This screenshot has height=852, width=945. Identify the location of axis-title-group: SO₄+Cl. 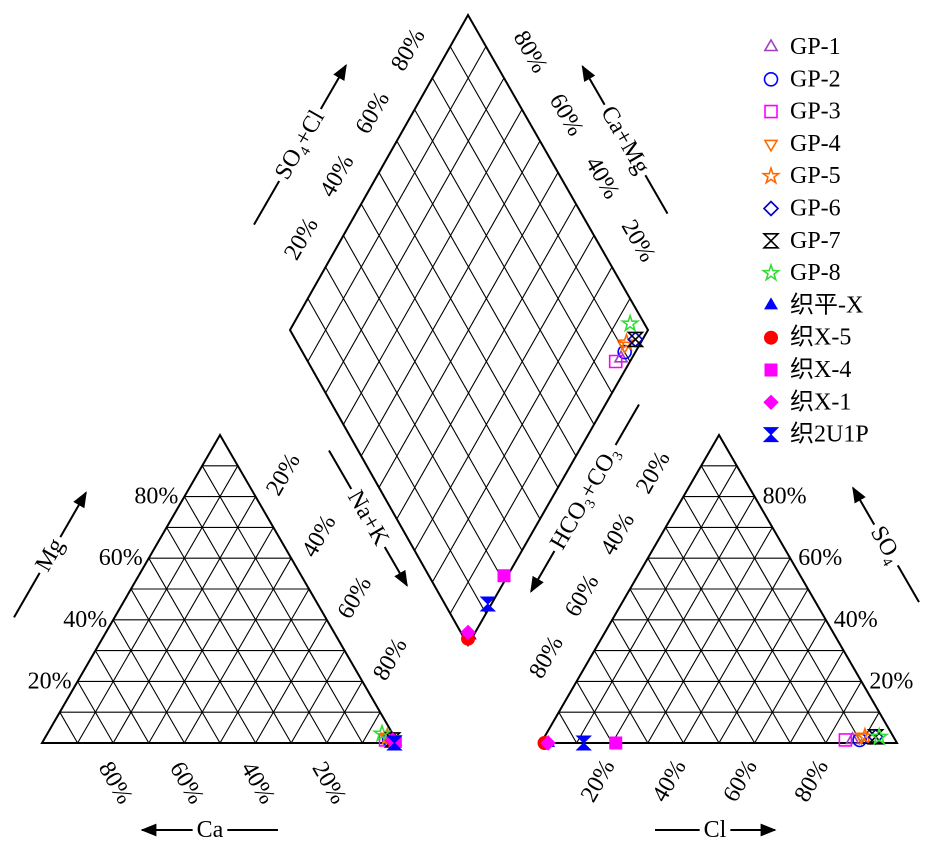
(300, 144).